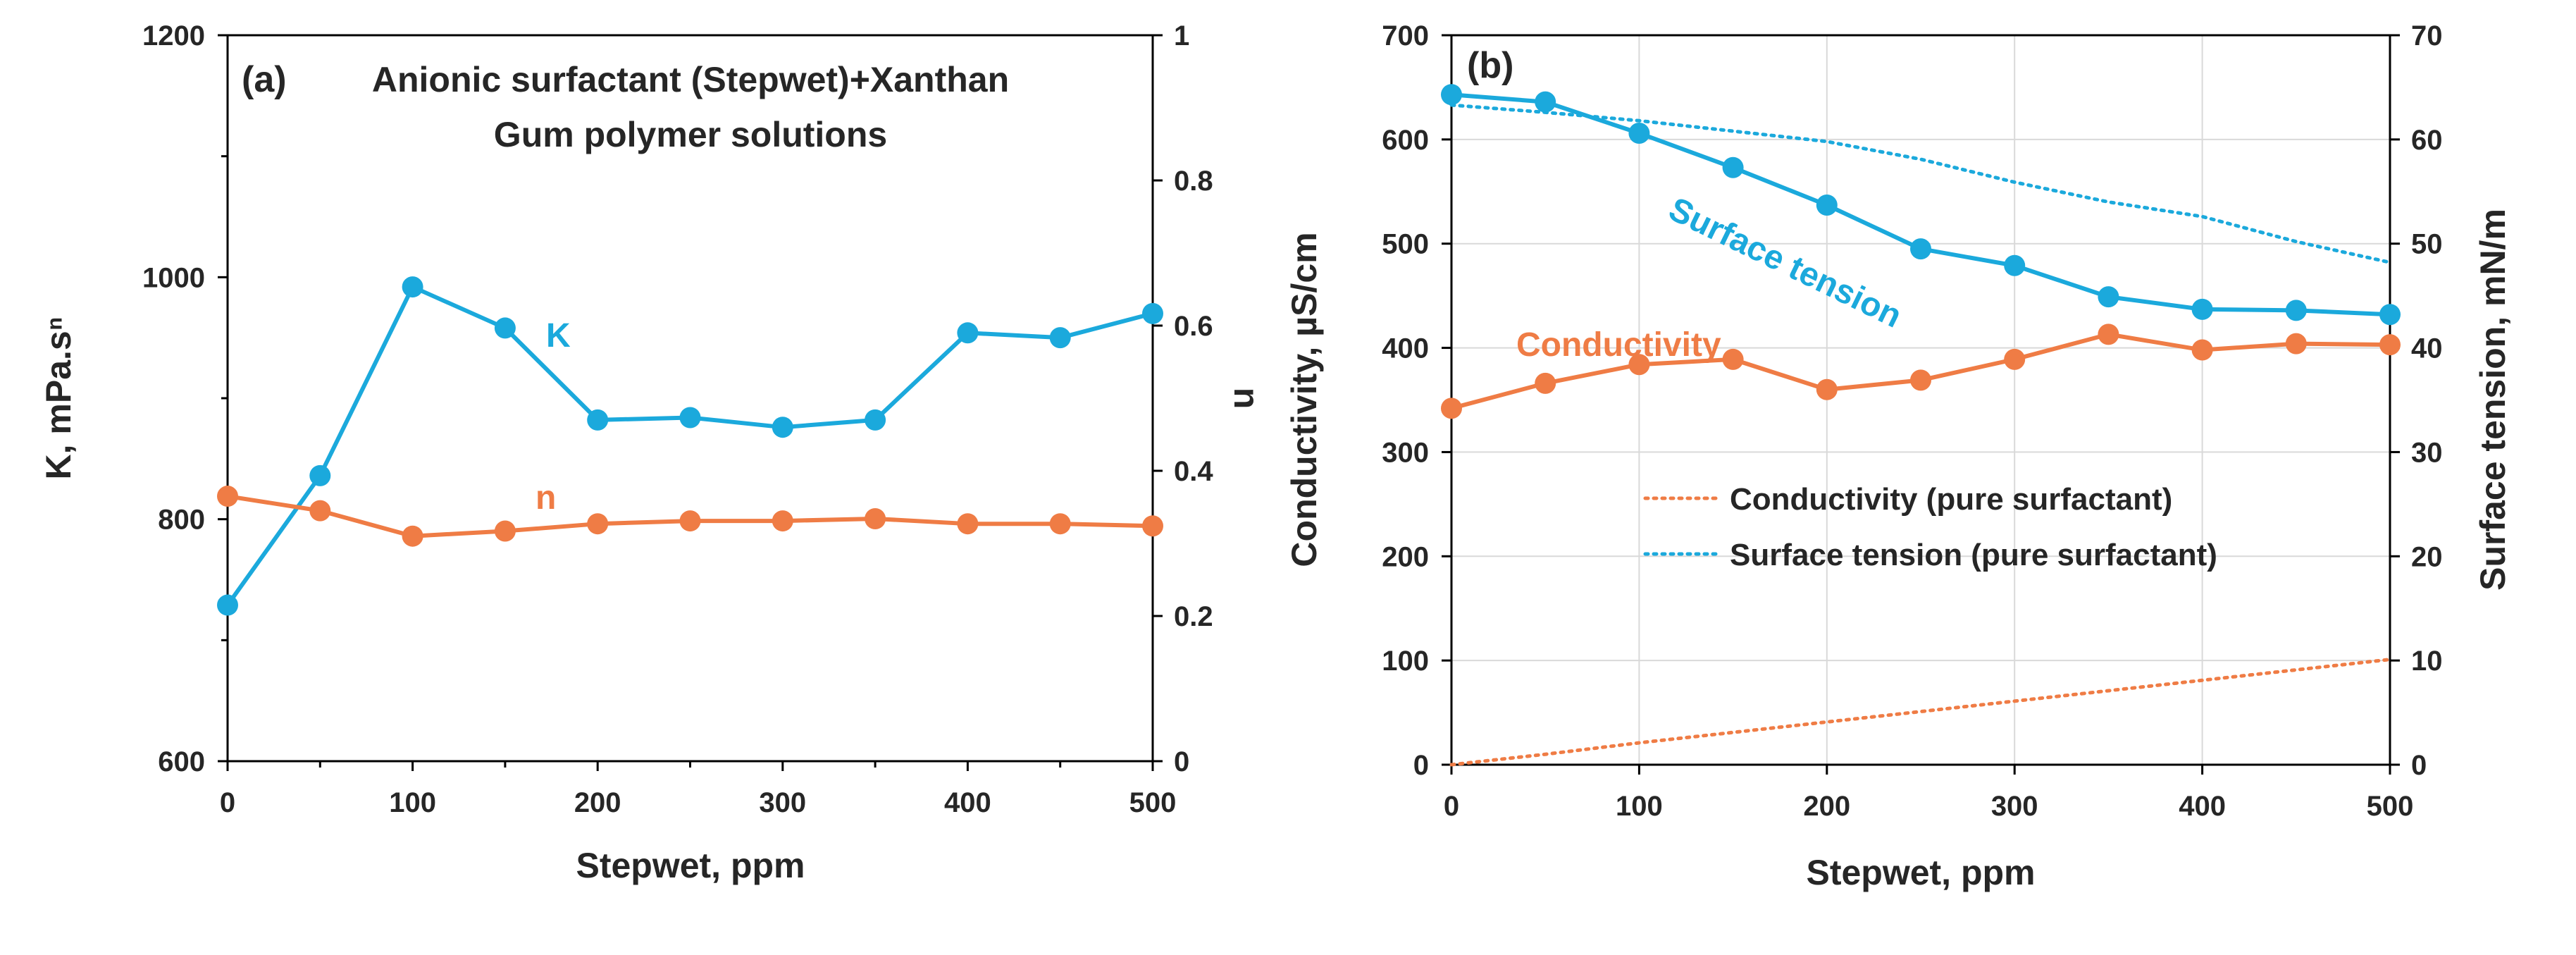 This screenshot has width=2576, height=955. Describe the element at coordinates (690, 446) in the screenshot. I see `series-points-a` at that location.